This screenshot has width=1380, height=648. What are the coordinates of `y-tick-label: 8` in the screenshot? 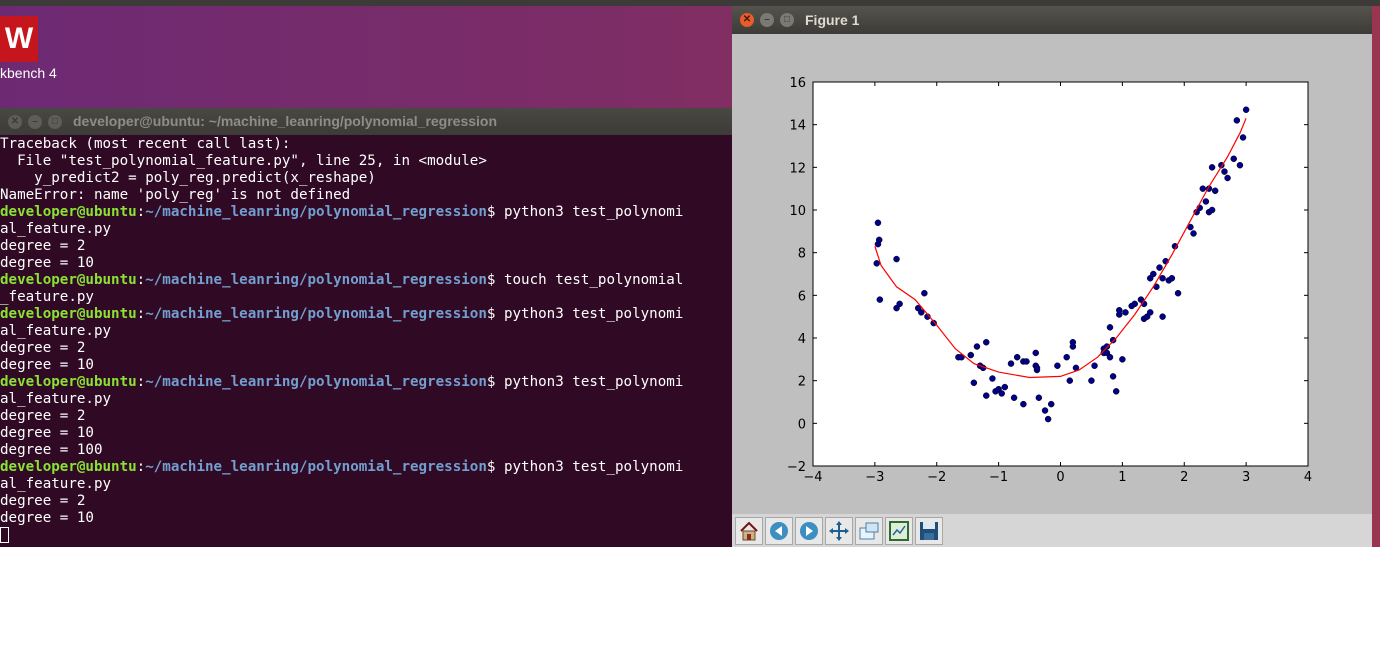 It's located at (802, 254).